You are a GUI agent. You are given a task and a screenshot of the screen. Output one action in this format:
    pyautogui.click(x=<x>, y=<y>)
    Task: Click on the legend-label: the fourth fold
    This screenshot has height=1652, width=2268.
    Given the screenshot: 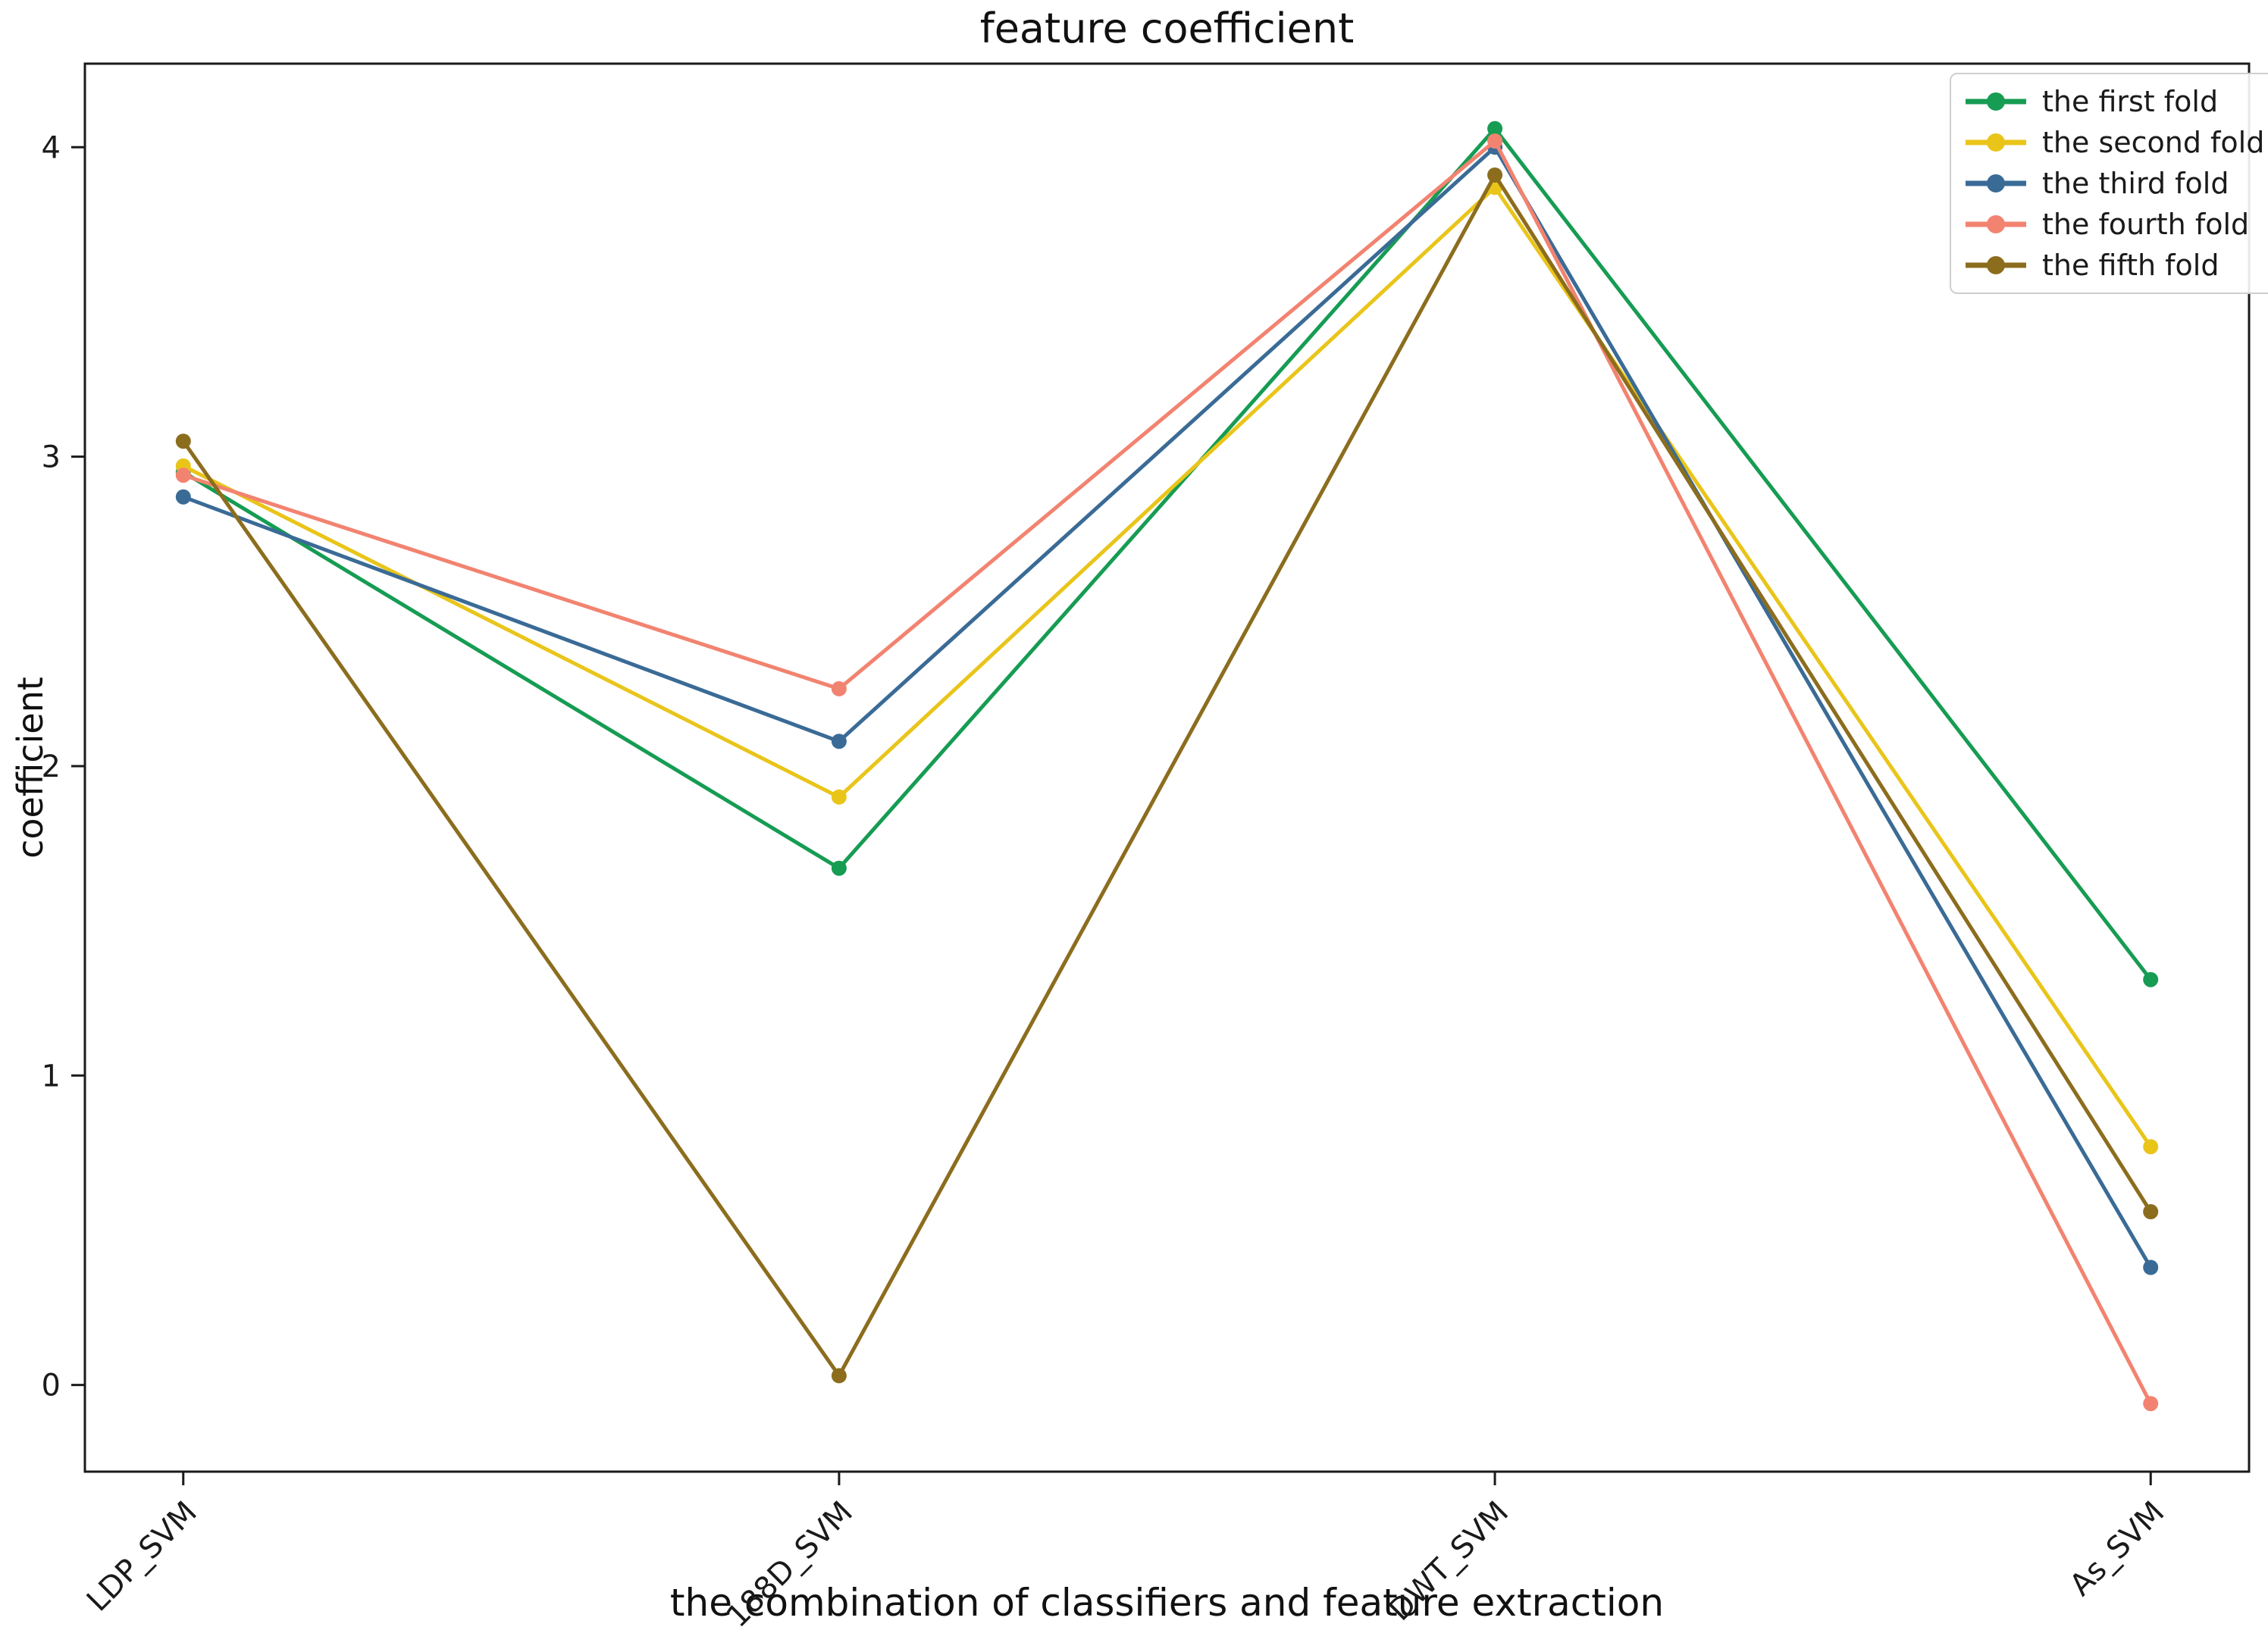 What is the action you would take?
    pyautogui.click(x=2146, y=225)
    